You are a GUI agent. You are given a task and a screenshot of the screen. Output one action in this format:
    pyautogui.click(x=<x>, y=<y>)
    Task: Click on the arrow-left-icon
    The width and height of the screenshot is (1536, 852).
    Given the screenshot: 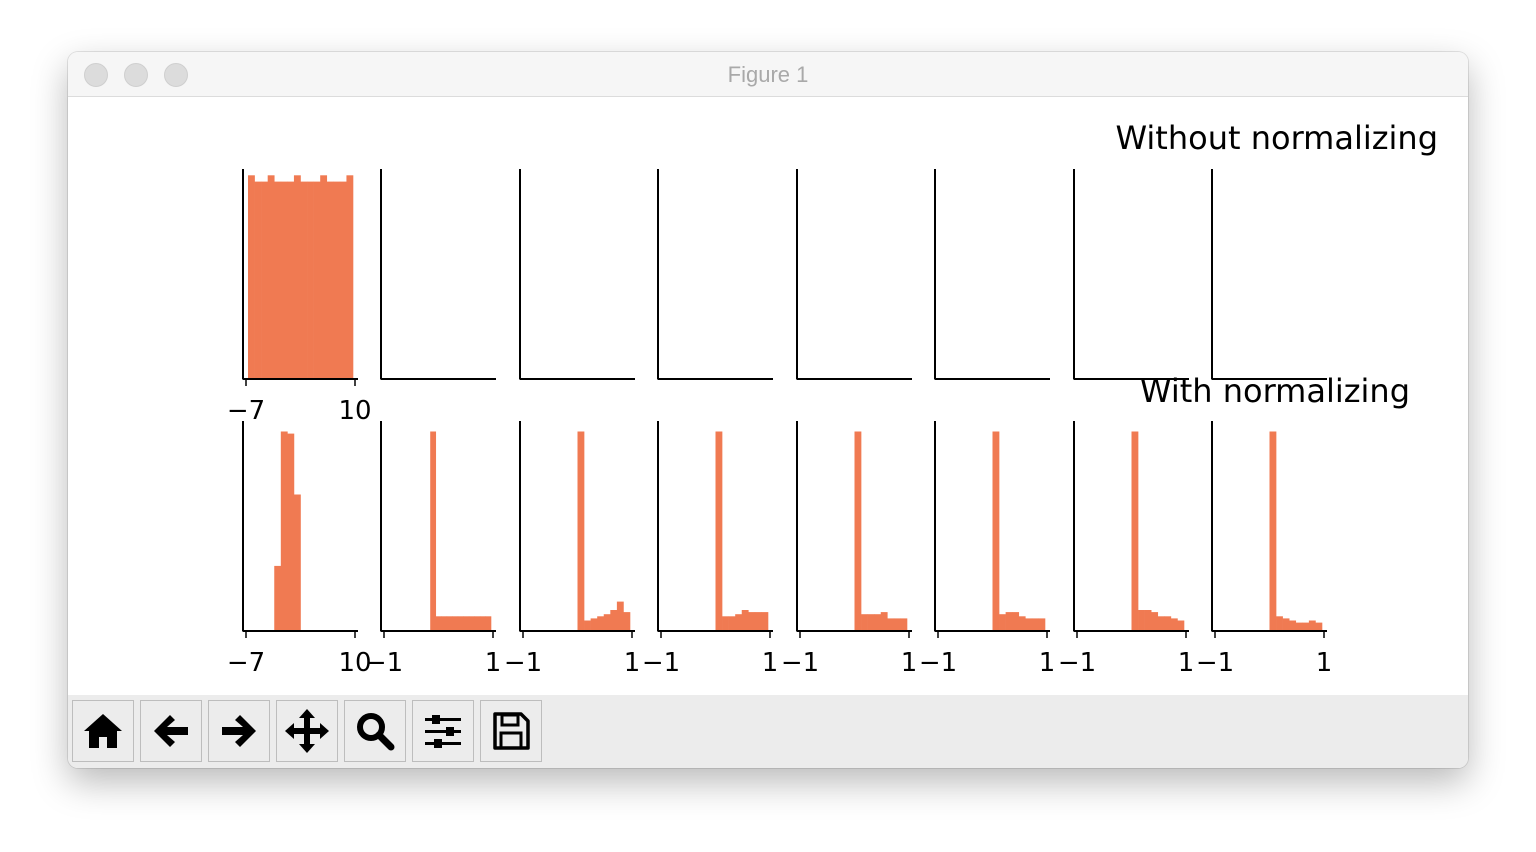 What is the action you would take?
    pyautogui.click(x=171, y=731)
    